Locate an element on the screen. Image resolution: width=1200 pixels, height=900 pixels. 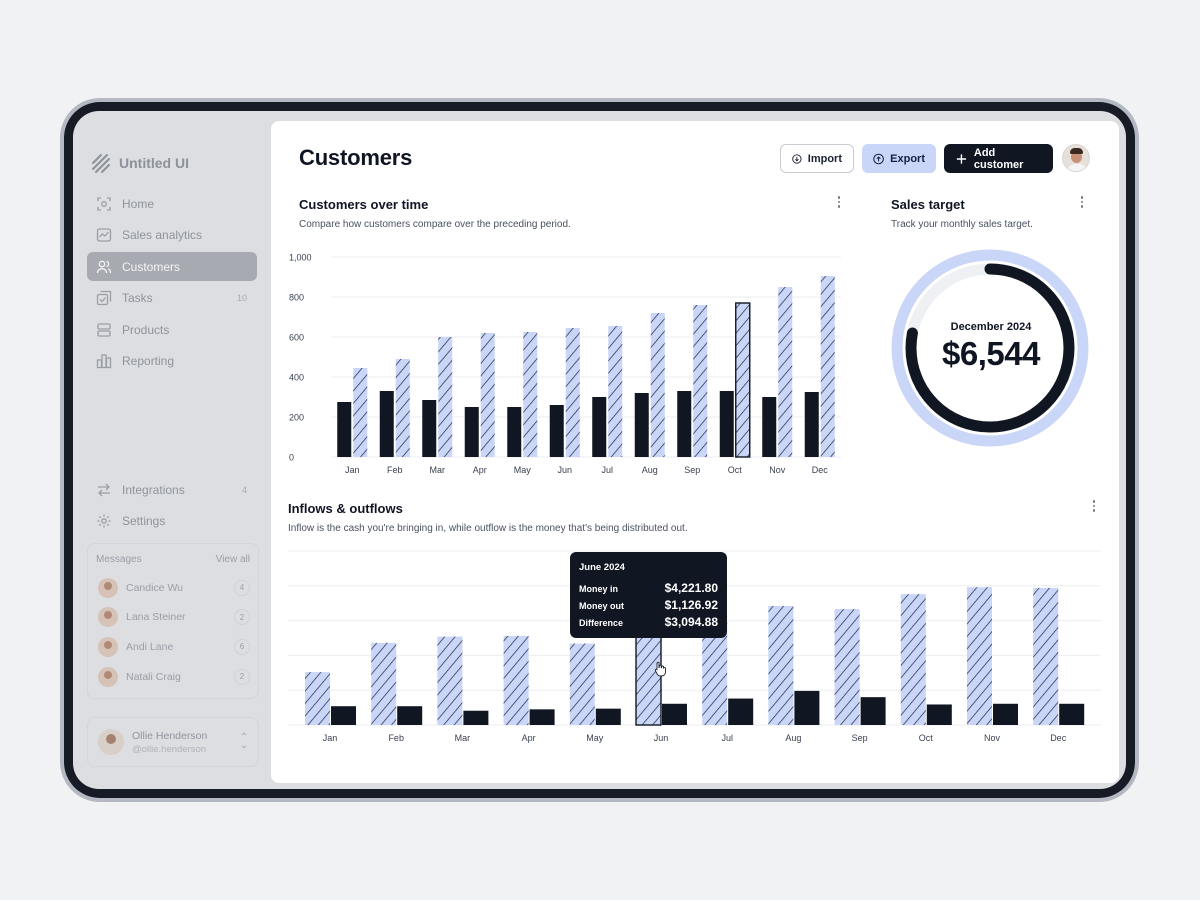
add-customer-label: Add customer is located at coordinates (998, 158).